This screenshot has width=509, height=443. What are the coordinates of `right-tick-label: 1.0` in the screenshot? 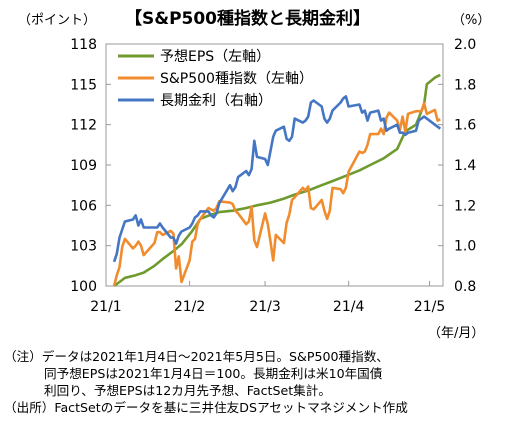 It's located at (465, 247).